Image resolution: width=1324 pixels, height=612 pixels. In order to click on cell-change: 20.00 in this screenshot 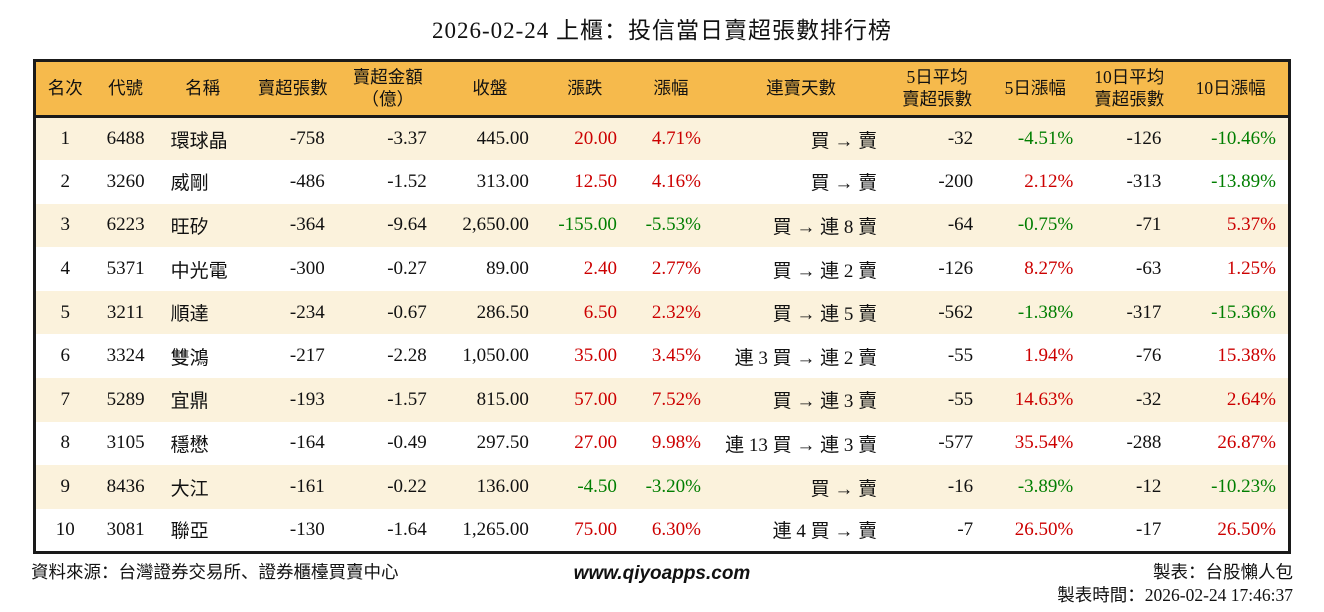, I will do `click(595, 139)`.